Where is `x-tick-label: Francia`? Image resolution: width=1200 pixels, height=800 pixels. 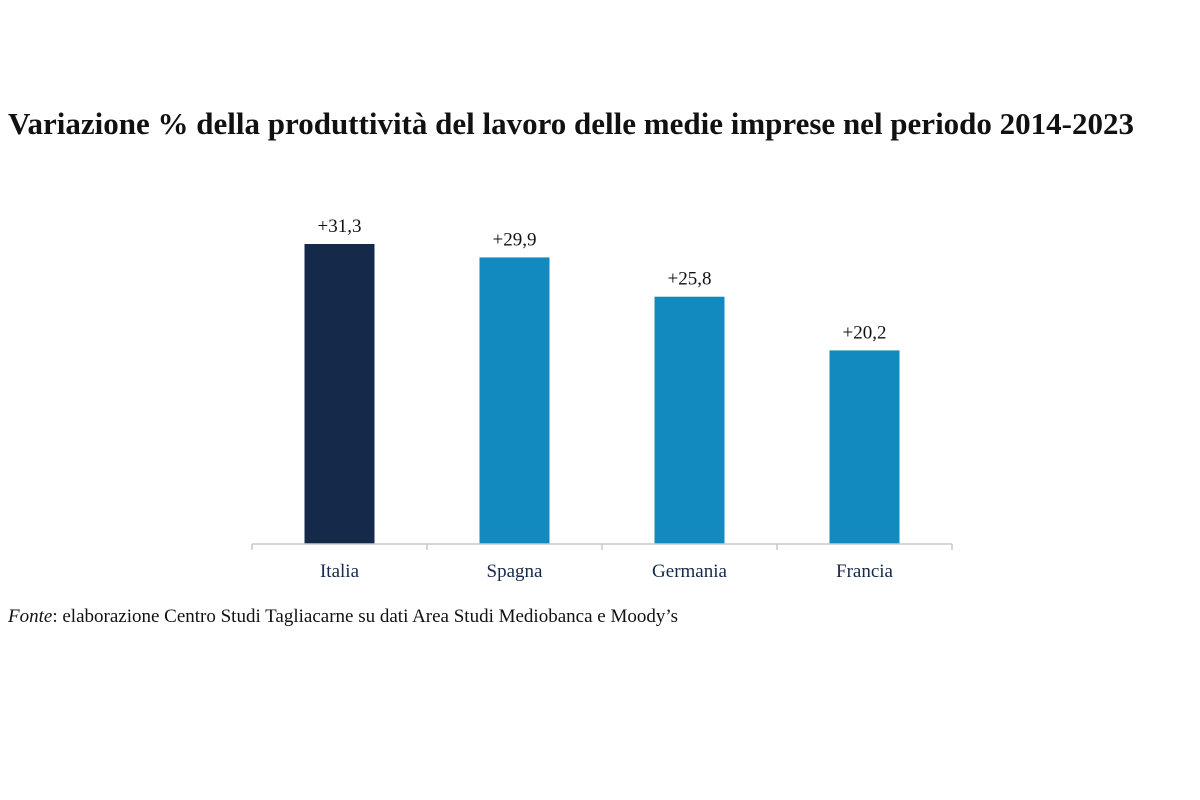
x-tick-label: Francia is located at coordinates (865, 571).